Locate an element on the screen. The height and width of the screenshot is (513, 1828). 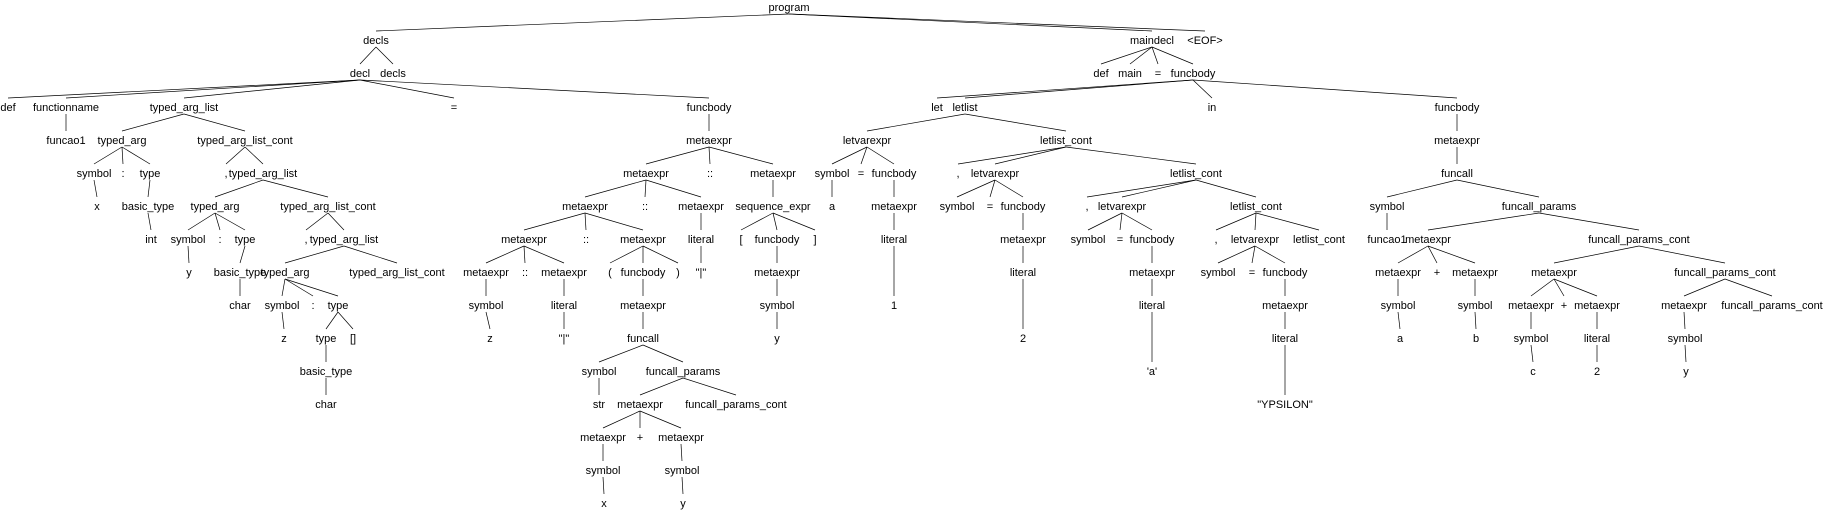
tree-node-type: type is located at coordinates (150, 174).